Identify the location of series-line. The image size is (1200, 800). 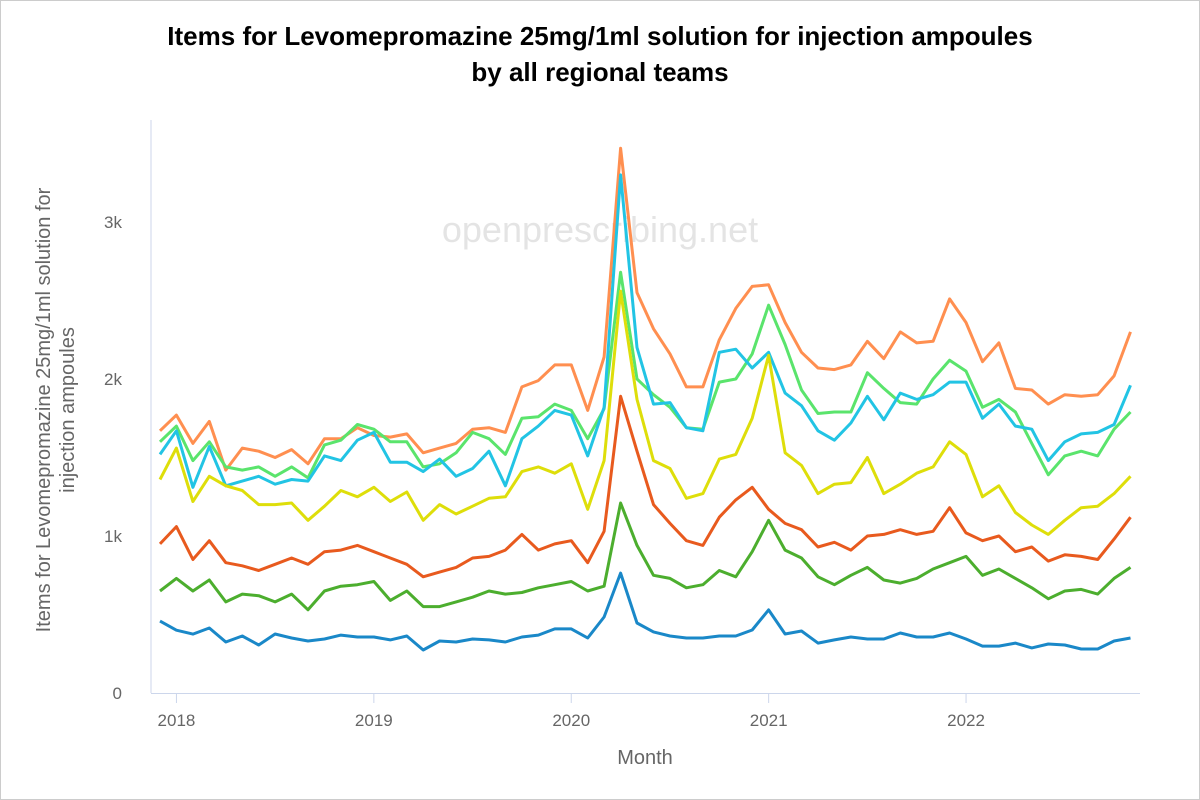
(645, 556).